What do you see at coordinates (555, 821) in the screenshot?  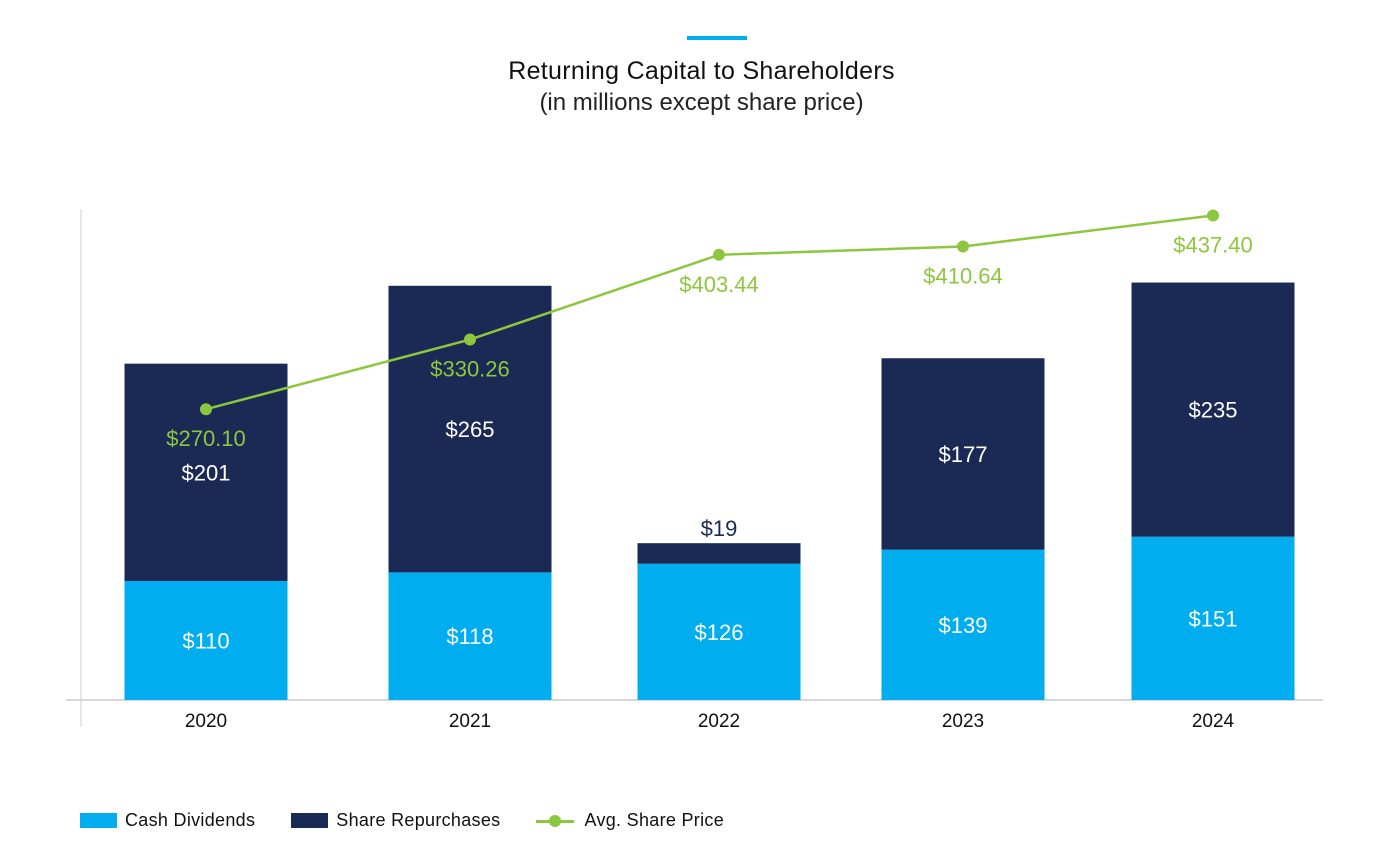 I see `legend-line-marker-icon` at bounding box center [555, 821].